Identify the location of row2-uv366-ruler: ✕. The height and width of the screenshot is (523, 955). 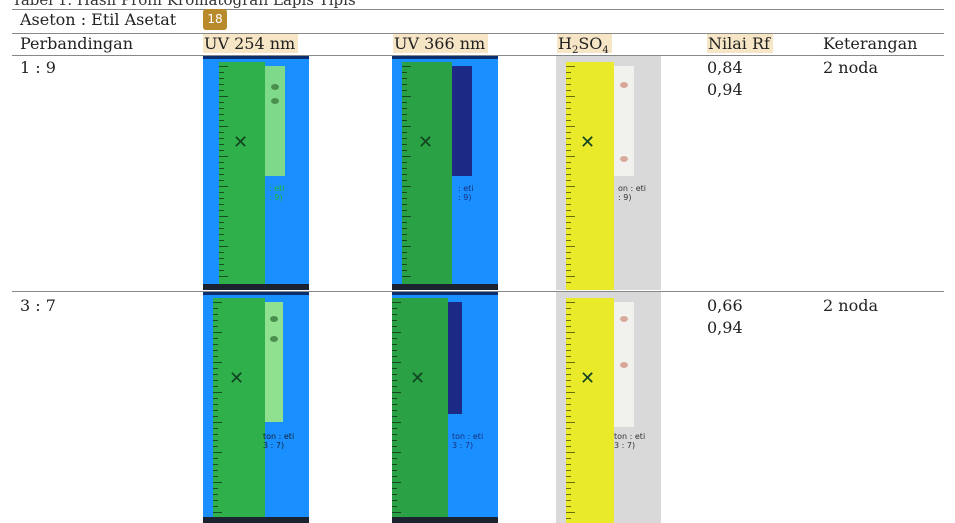
(420, 410).